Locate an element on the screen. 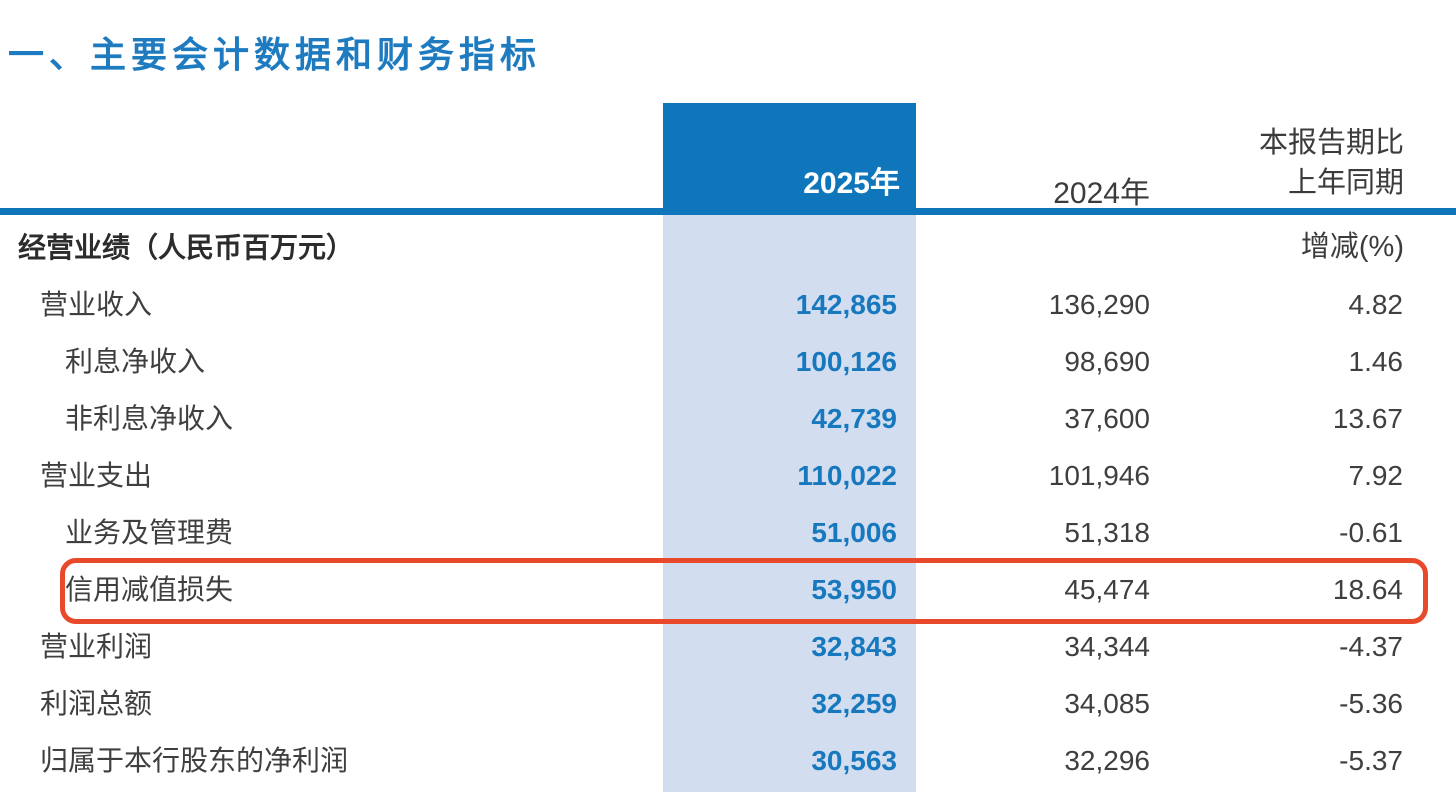  row-value-change: -0.61 is located at coordinates (1371, 532).